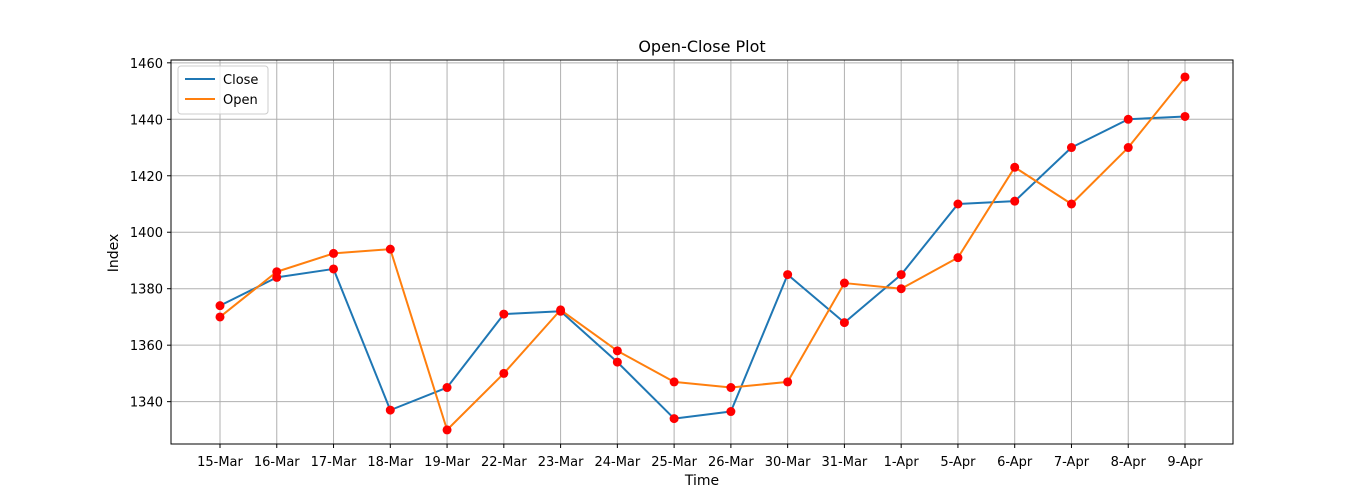 This screenshot has width=1370, height=500. What do you see at coordinates (845, 462) in the screenshot?
I see `x-tick-label: 31-Mar` at bounding box center [845, 462].